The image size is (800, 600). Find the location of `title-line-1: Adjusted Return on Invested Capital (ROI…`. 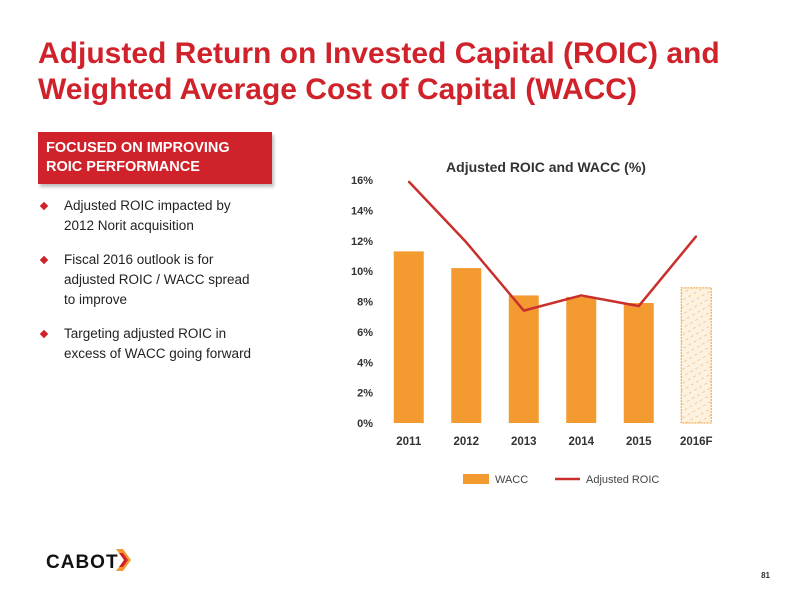

title-line-1: Adjusted Return on Invested Capital (ROI… is located at coordinates (379, 53).